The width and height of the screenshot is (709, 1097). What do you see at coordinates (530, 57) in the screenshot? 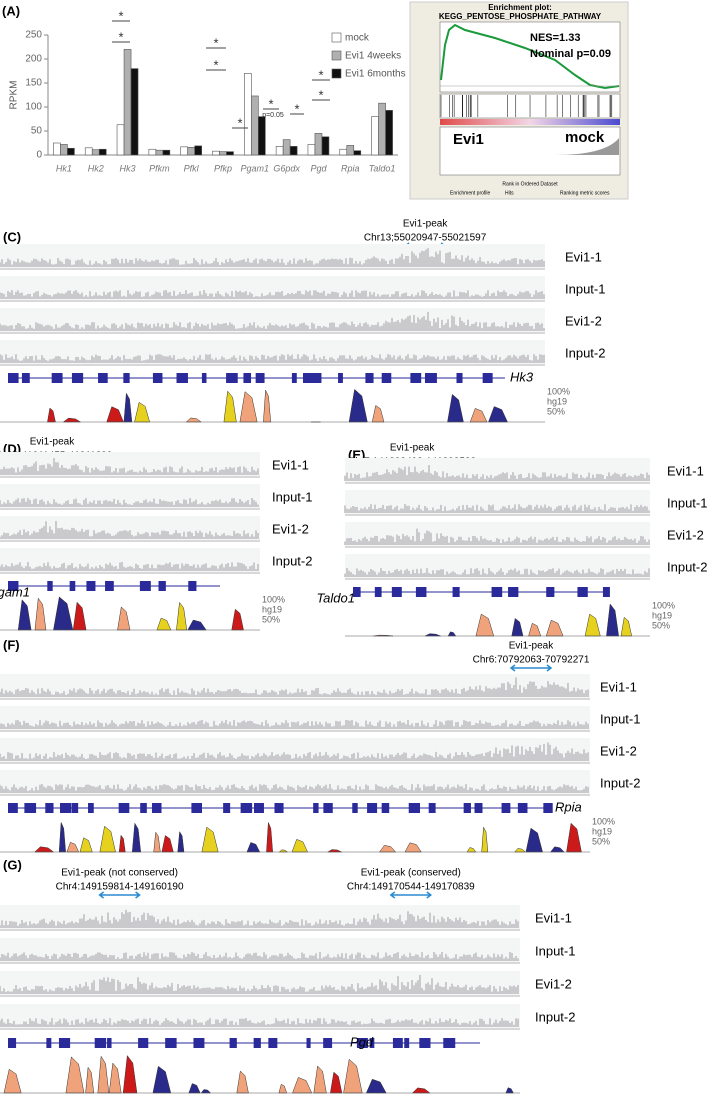
I see `es-plot-area` at bounding box center [530, 57].